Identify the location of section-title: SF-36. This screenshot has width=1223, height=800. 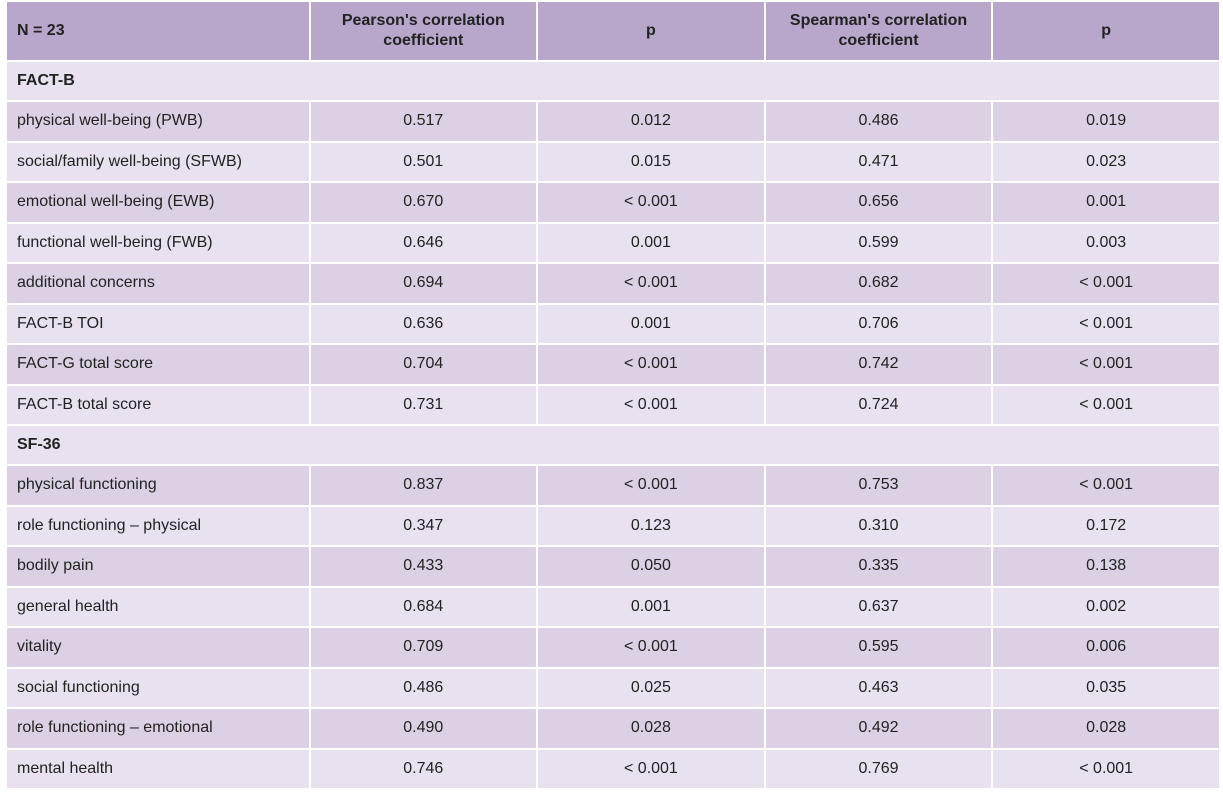
(613, 445).